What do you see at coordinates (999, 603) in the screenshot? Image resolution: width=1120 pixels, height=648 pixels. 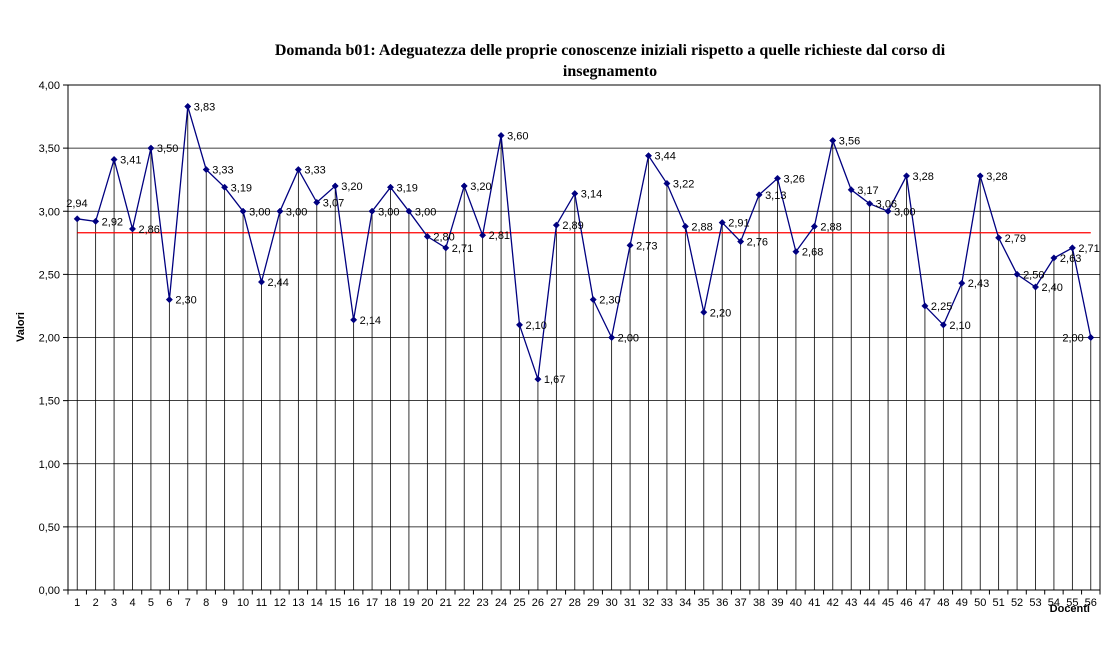 I see `x-tick-label: 51` at bounding box center [999, 603].